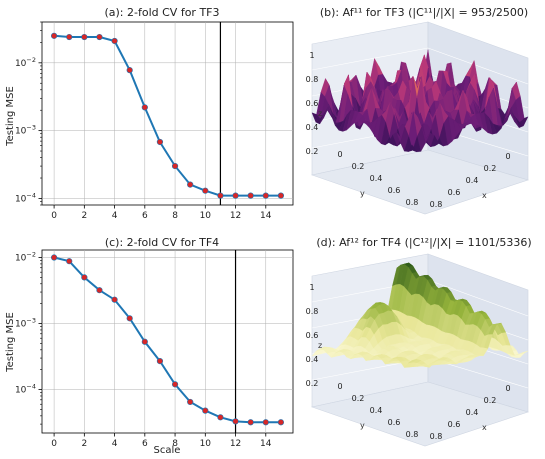 The width and height of the screenshot is (545, 459). What do you see at coordinates (420, 315) in the screenshot?
I see `green-surface` at bounding box center [420, 315].